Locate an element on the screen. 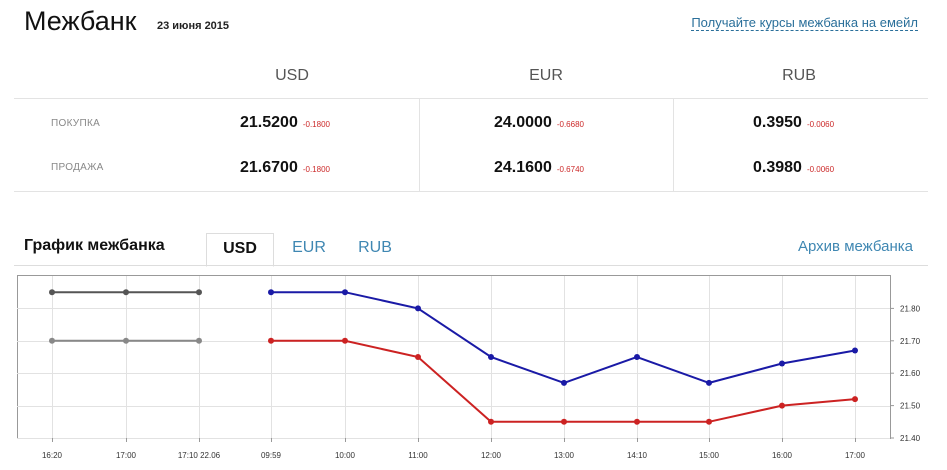 Image resolution: width=947 pixels, height=470 pixels. row-label-sell: ПРОДАЖА is located at coordinates (77, 167).